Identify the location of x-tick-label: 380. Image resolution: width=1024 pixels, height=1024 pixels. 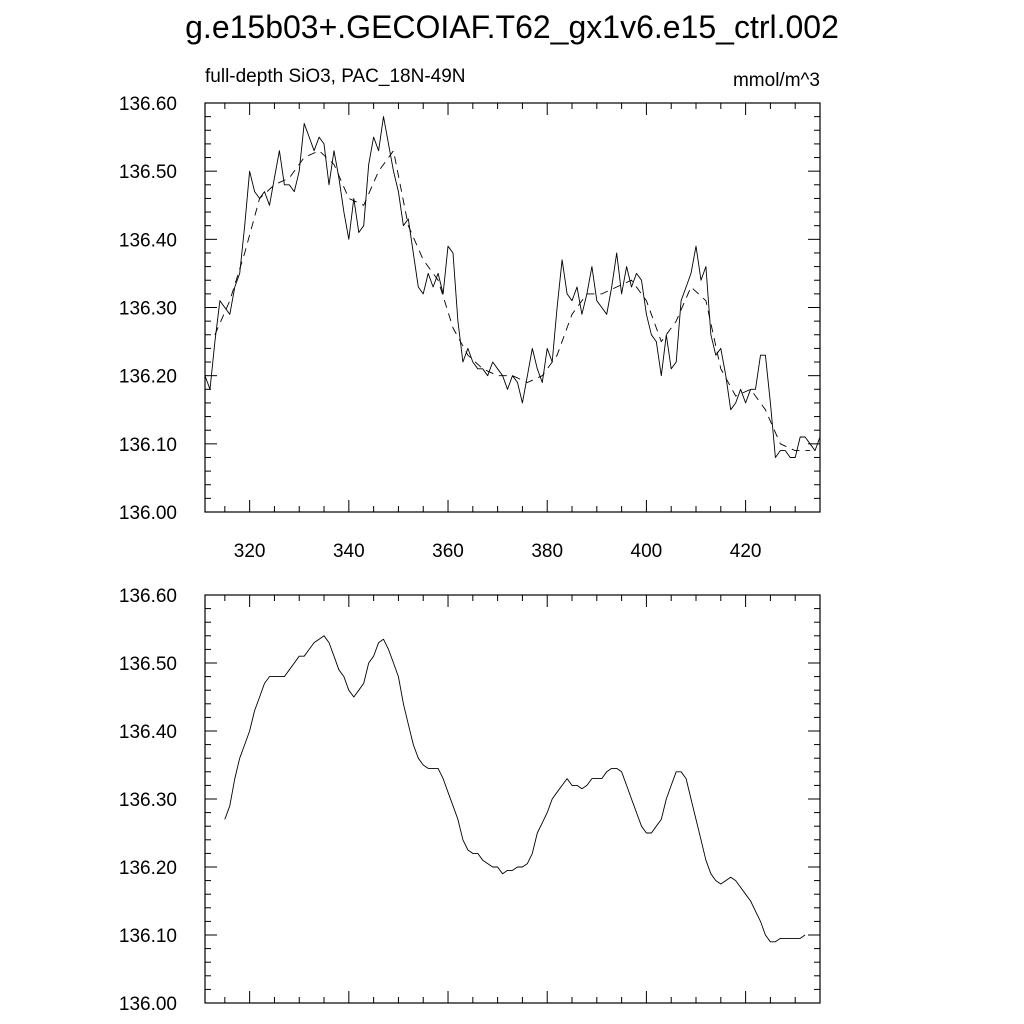
(547, 551).